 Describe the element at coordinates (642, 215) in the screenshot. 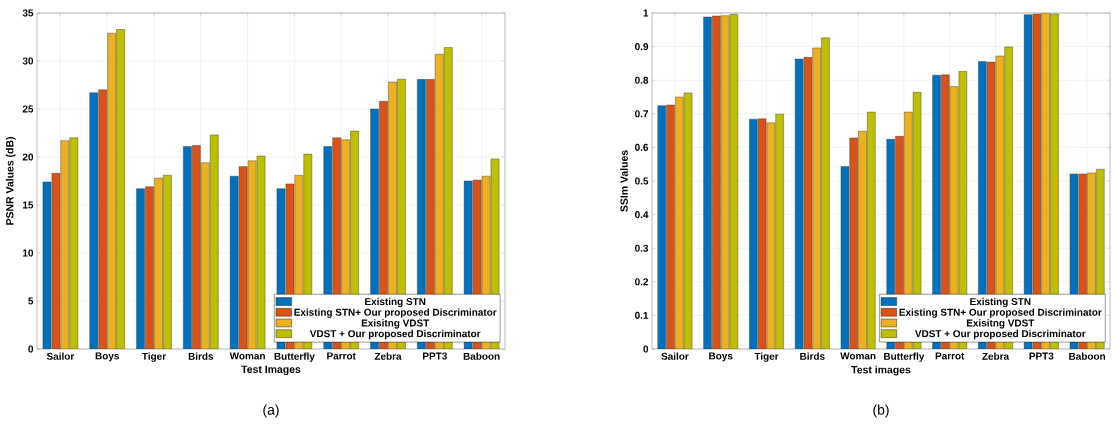

I see `y-tick-label: 0.4` at that location.